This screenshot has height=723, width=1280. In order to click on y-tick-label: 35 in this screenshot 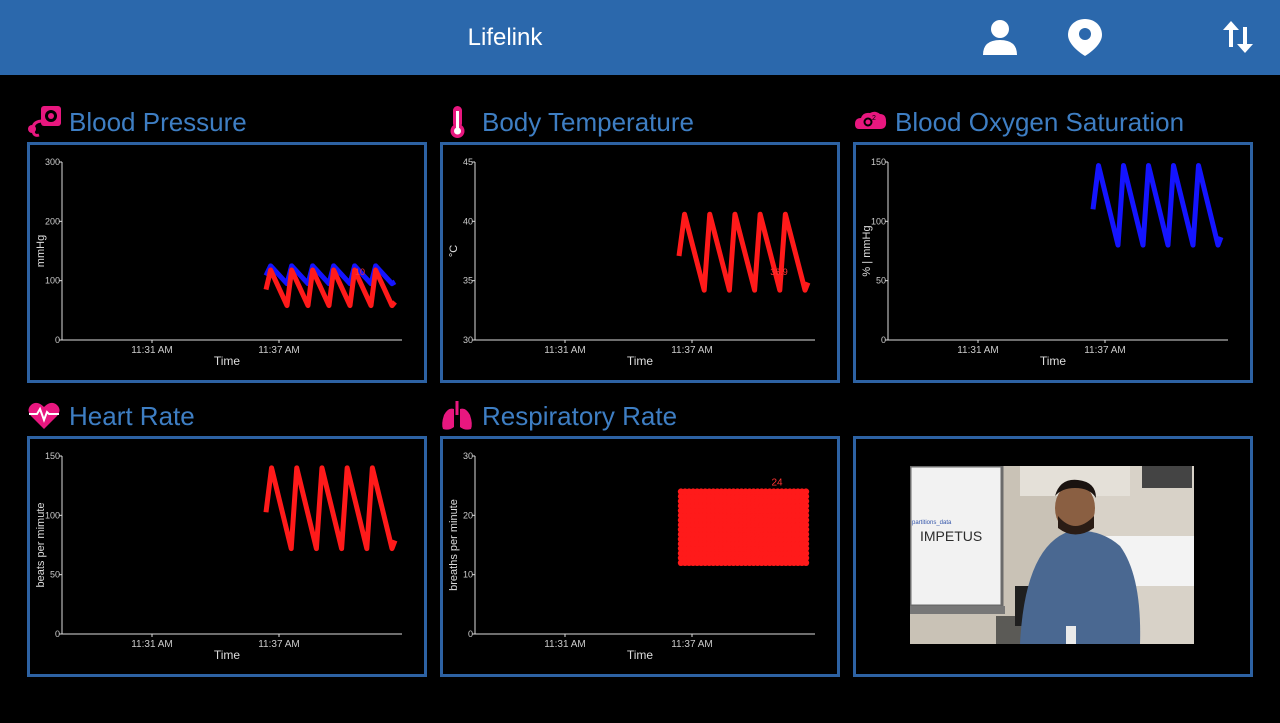, I will do `click(468, 281)`.